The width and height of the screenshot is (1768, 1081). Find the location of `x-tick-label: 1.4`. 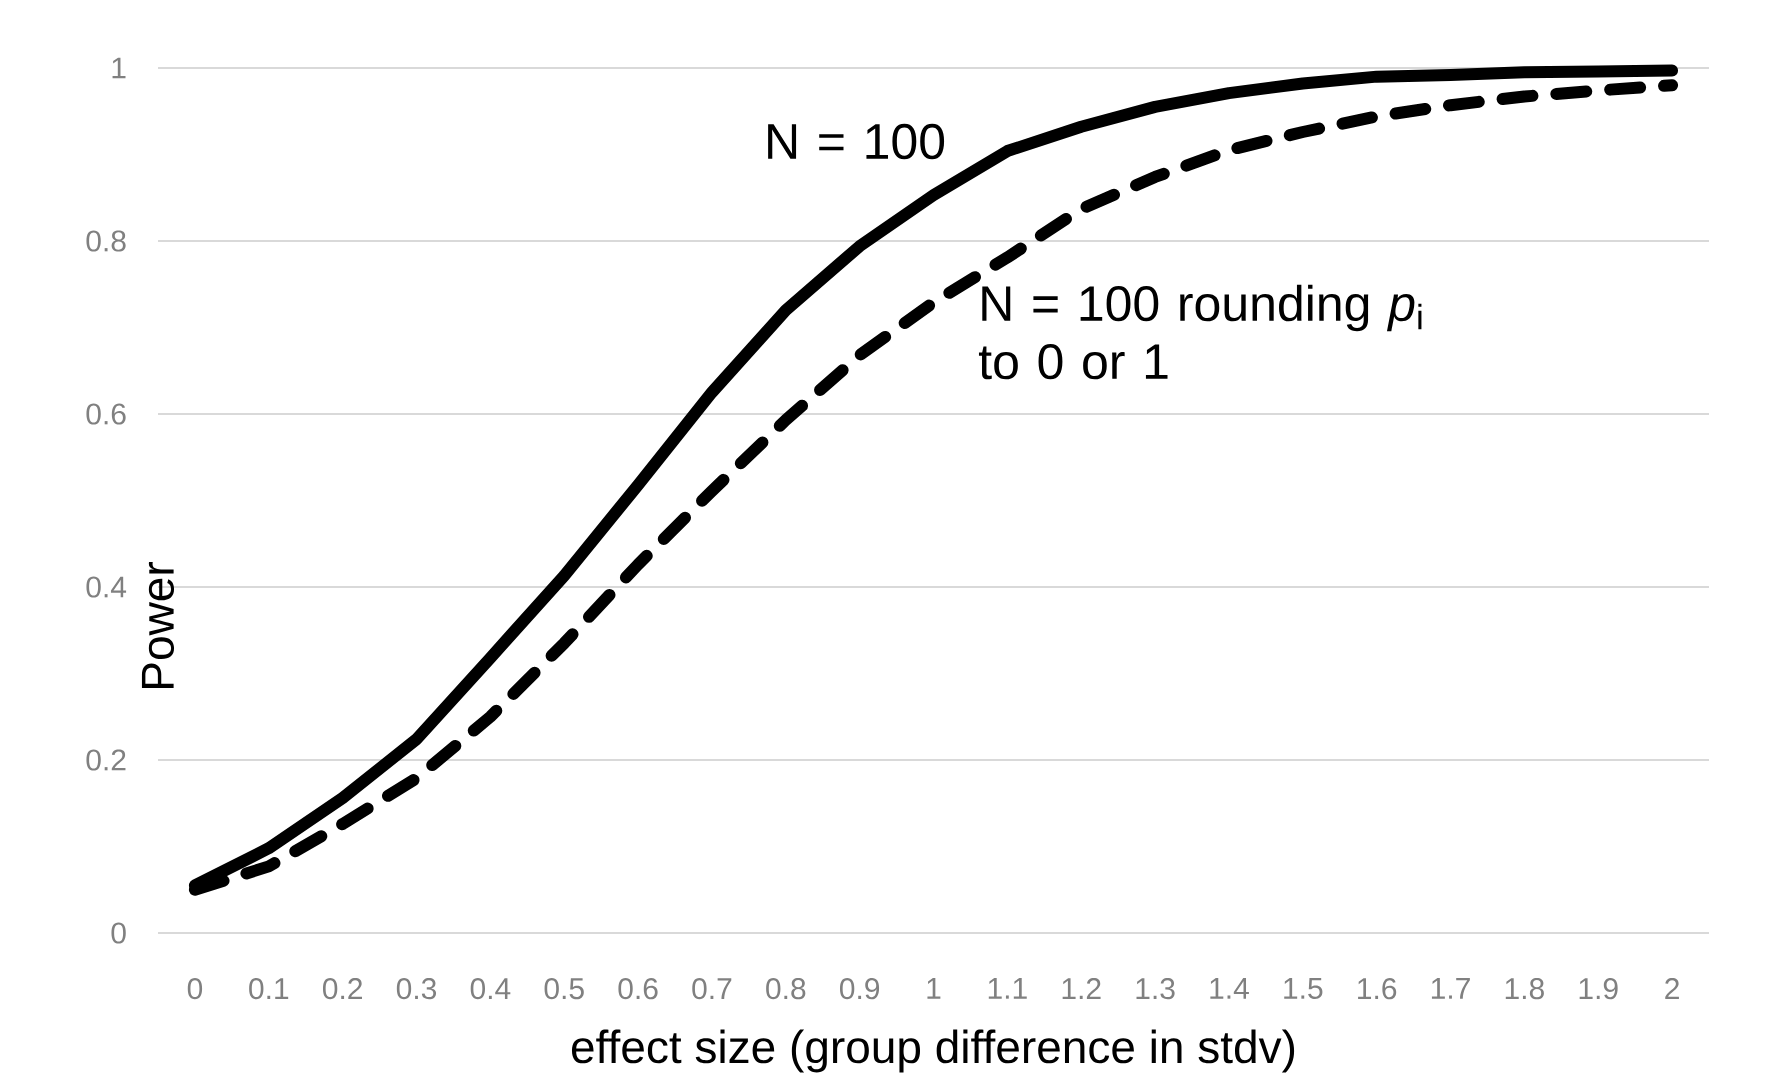

x-tick-label: 1.4 is located at coordinates (1229, 988).